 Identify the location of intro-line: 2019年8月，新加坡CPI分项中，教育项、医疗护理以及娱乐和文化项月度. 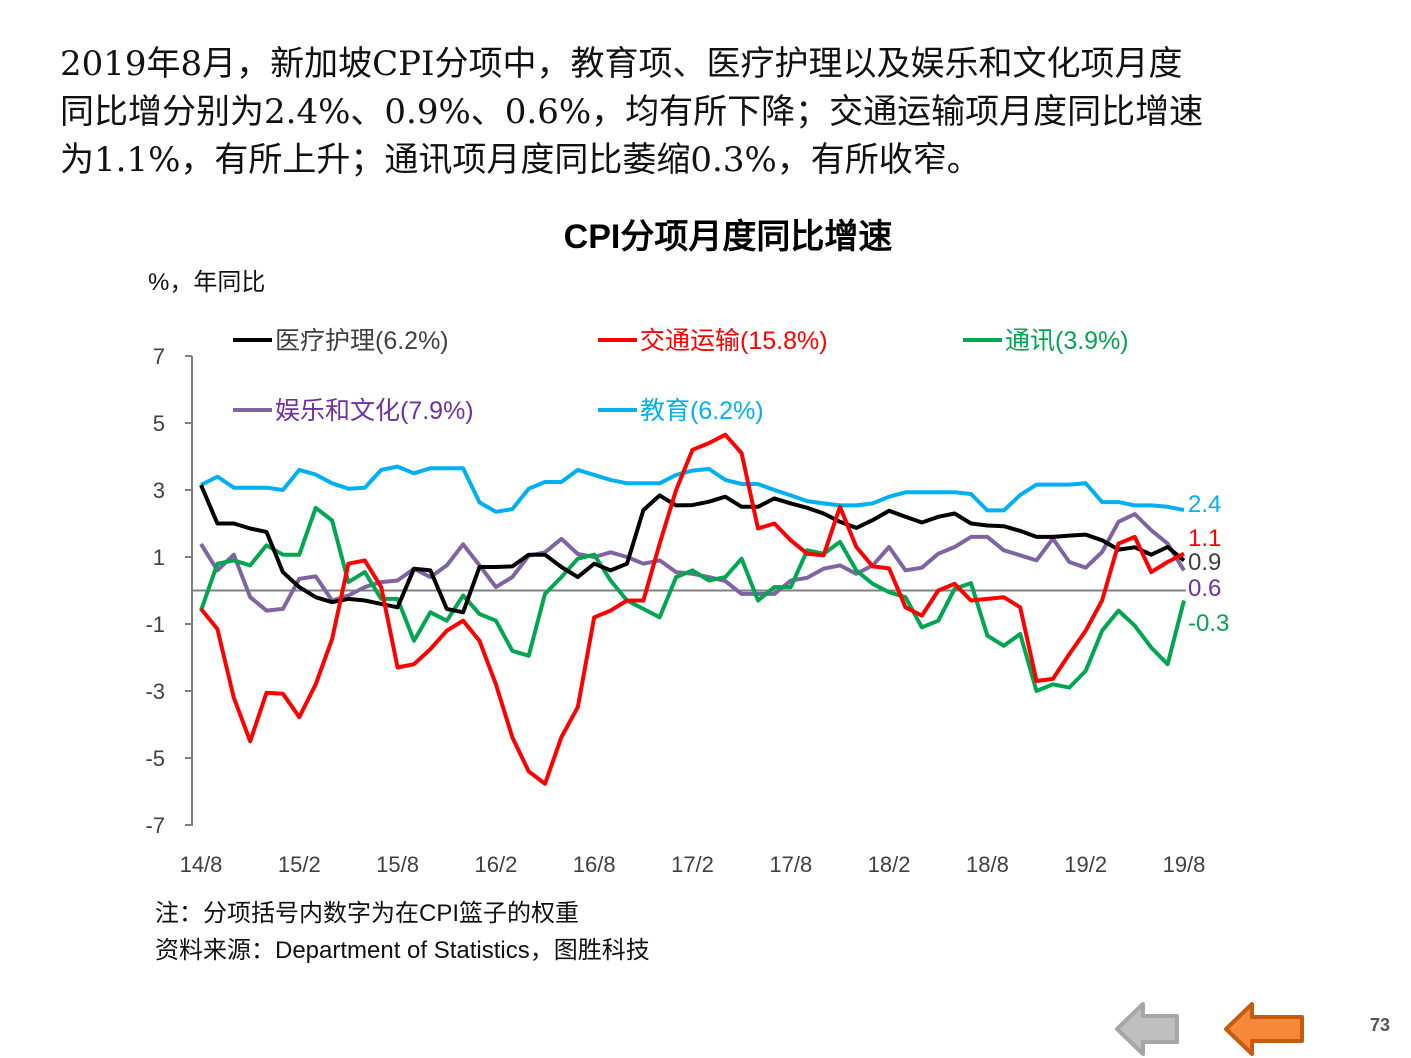
(621, 64).